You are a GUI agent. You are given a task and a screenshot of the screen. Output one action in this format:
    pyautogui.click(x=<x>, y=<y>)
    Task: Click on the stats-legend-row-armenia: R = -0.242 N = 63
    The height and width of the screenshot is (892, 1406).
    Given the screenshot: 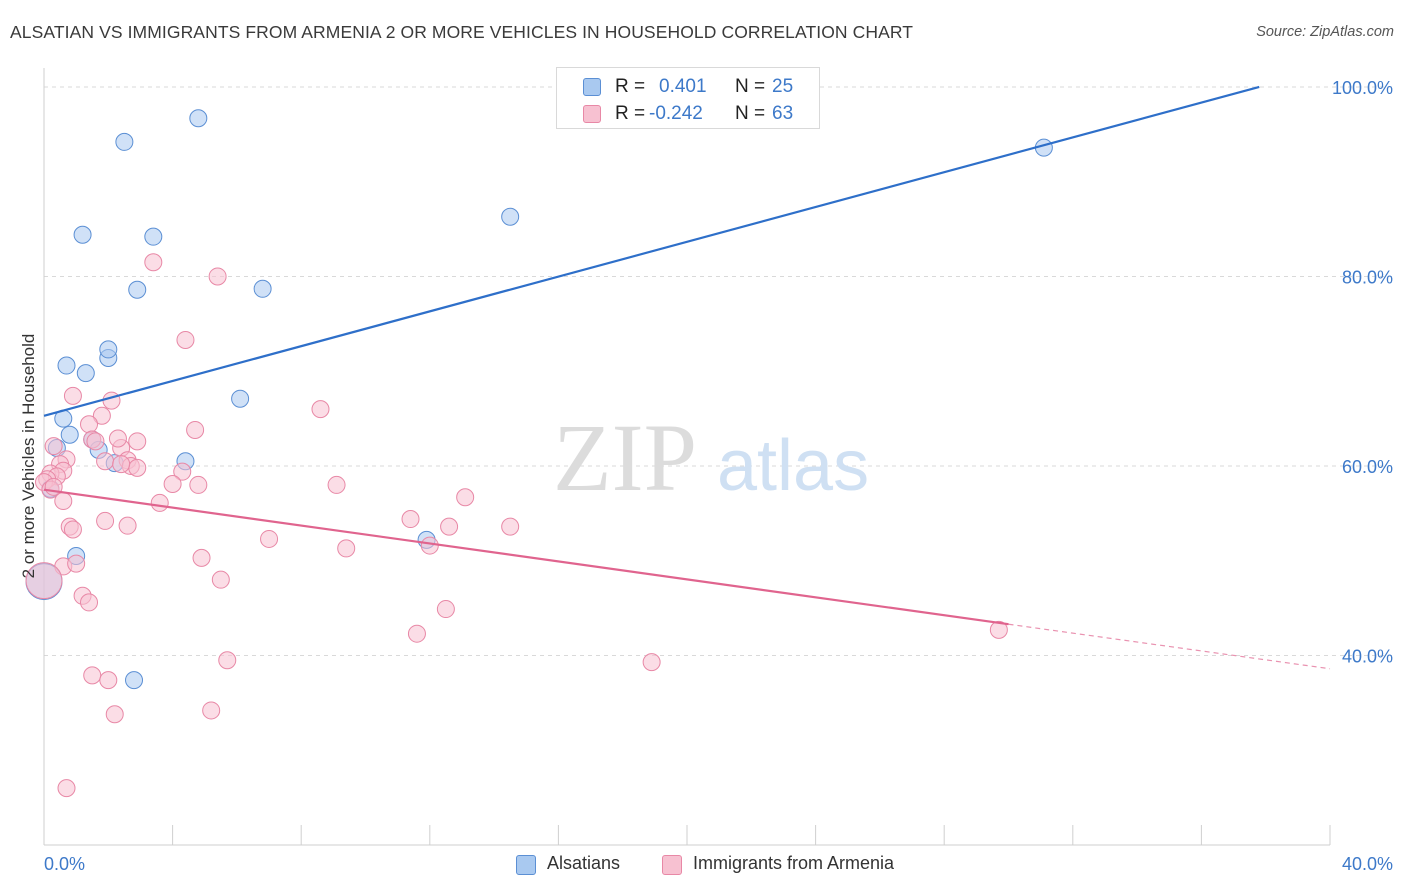 What is the action you would take?
    pyautogui.click(x=688, y=114)
    